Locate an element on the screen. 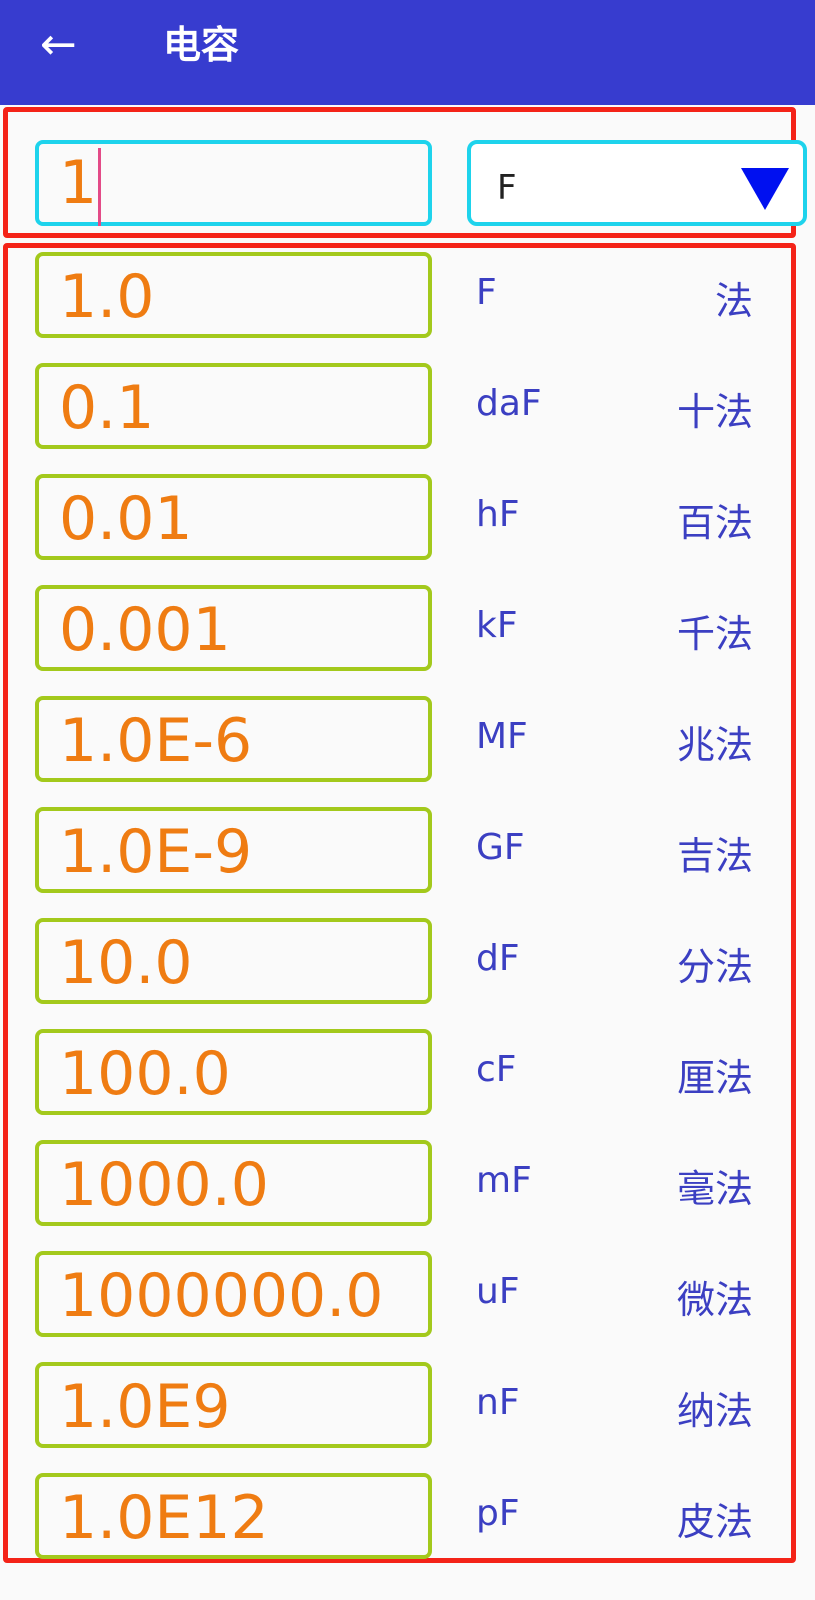 Image resolution: width=815 pixels, height=1600 pixels. page-title: 电容 is located at coordinates (201, 45).